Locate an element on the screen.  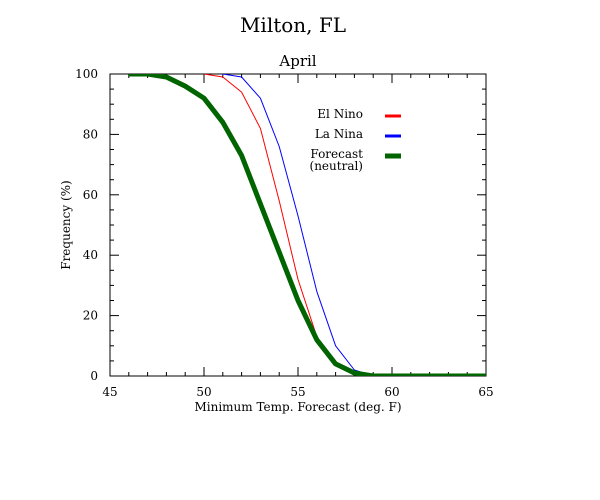
chart-title: Milton, FL is located at coordinates (293, 25).